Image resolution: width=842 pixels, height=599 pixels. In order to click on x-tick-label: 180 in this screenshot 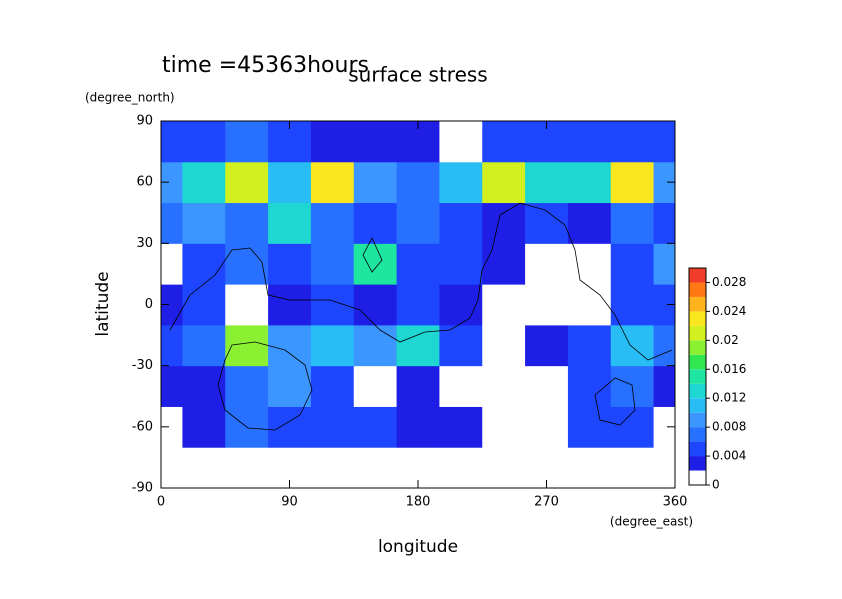, I will do `click(418, 502)`.